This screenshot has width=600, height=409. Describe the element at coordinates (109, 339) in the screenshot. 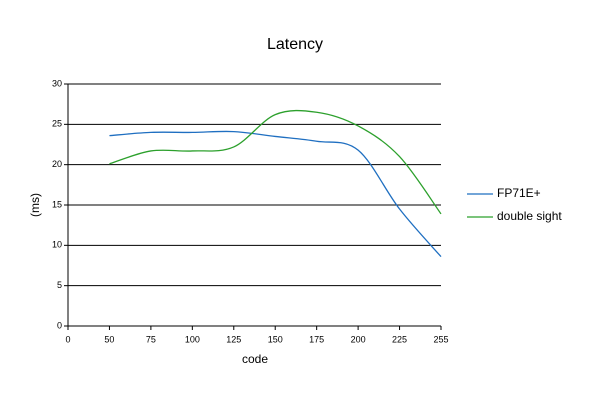

I see `x-tick-label: 50` at that location.